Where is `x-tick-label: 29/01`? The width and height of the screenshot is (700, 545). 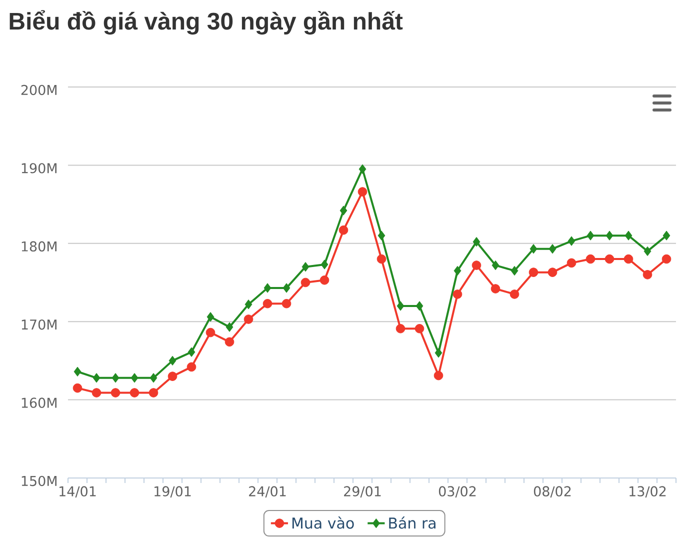
x-tick-label: 29/01 is located at coordinates (362, 492).